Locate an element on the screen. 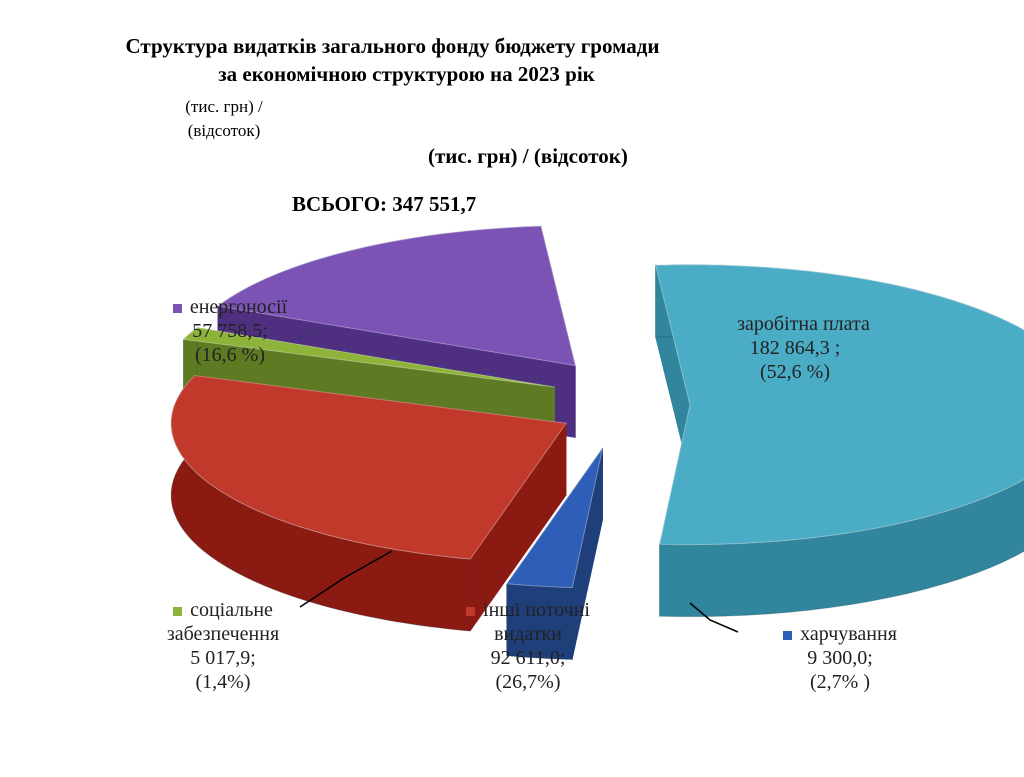  slice-label-social: соціальне забезпечення 5 017,9; (1,4%) is located at coordinates (223, 646).